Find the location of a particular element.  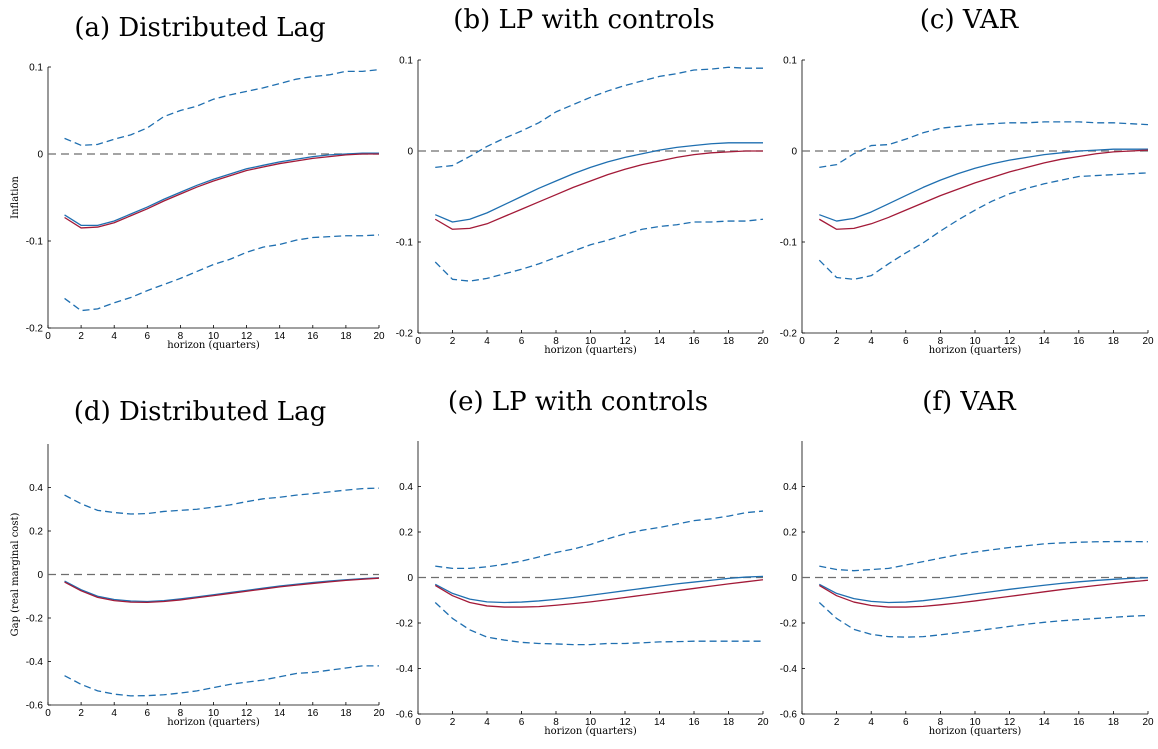

panel-title: (d) Distributed Lag is located at coordinates (200, 412).